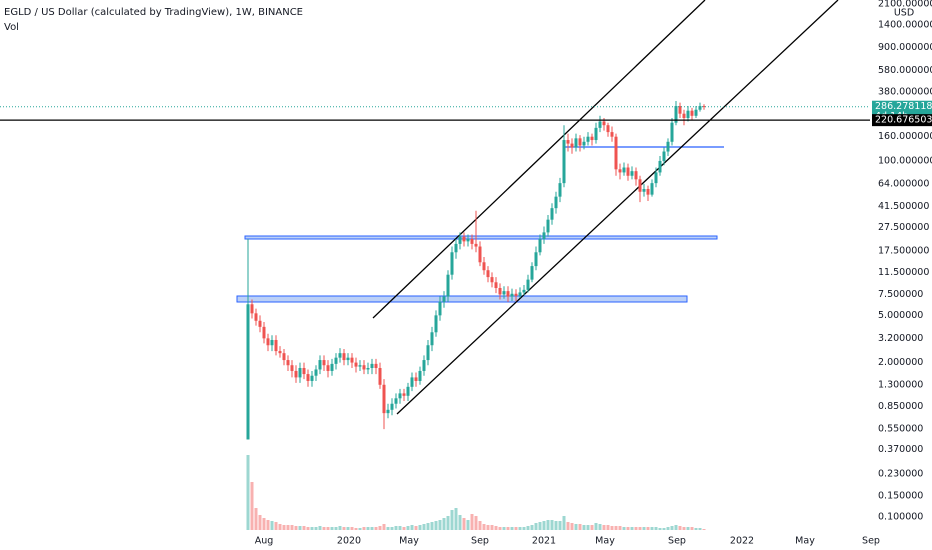 Image resolution: width=932 pixels, height=550 pixels. What do you see at coordinates (900, 384) in the screenshot?
I see `y-tick-label: 1.300000` at bounding box center [900, 384].